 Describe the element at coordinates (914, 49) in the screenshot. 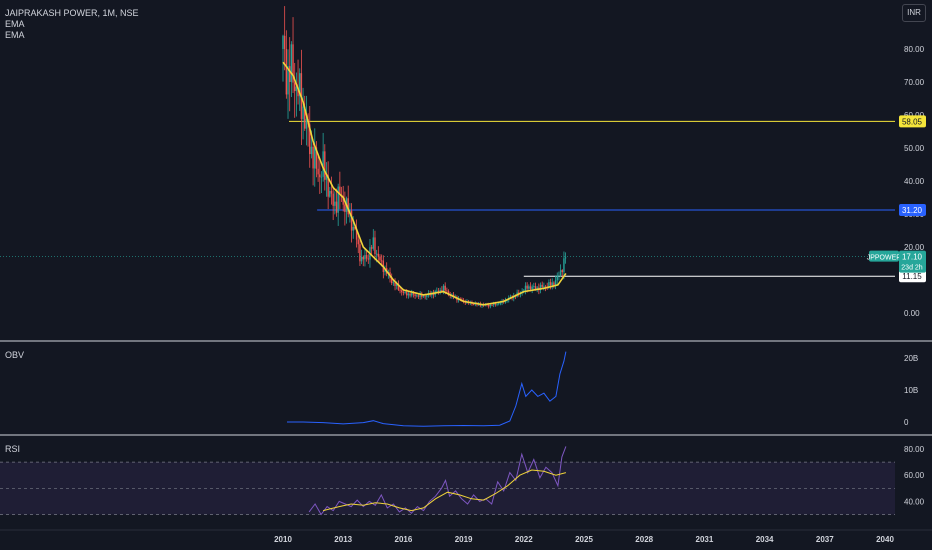

I see `price-axis-tick: 80.00` at that location.